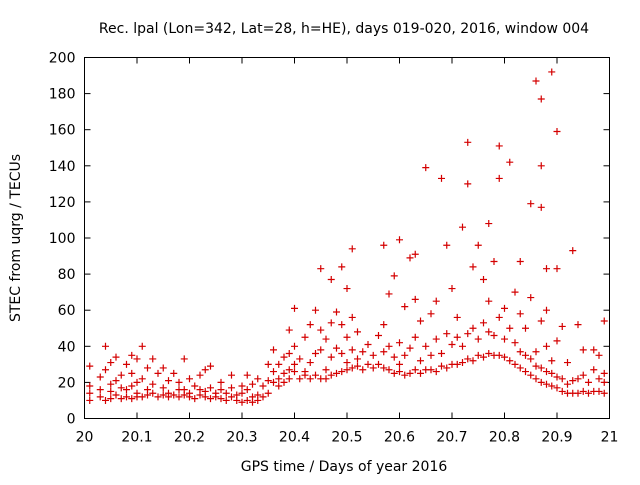 The height and width of the screenshot is (485, 640). What do you see at coordinates (136, 438) in the screenshot?
I see `x-tick-label: 20.1` at bounding box center [136, 438].